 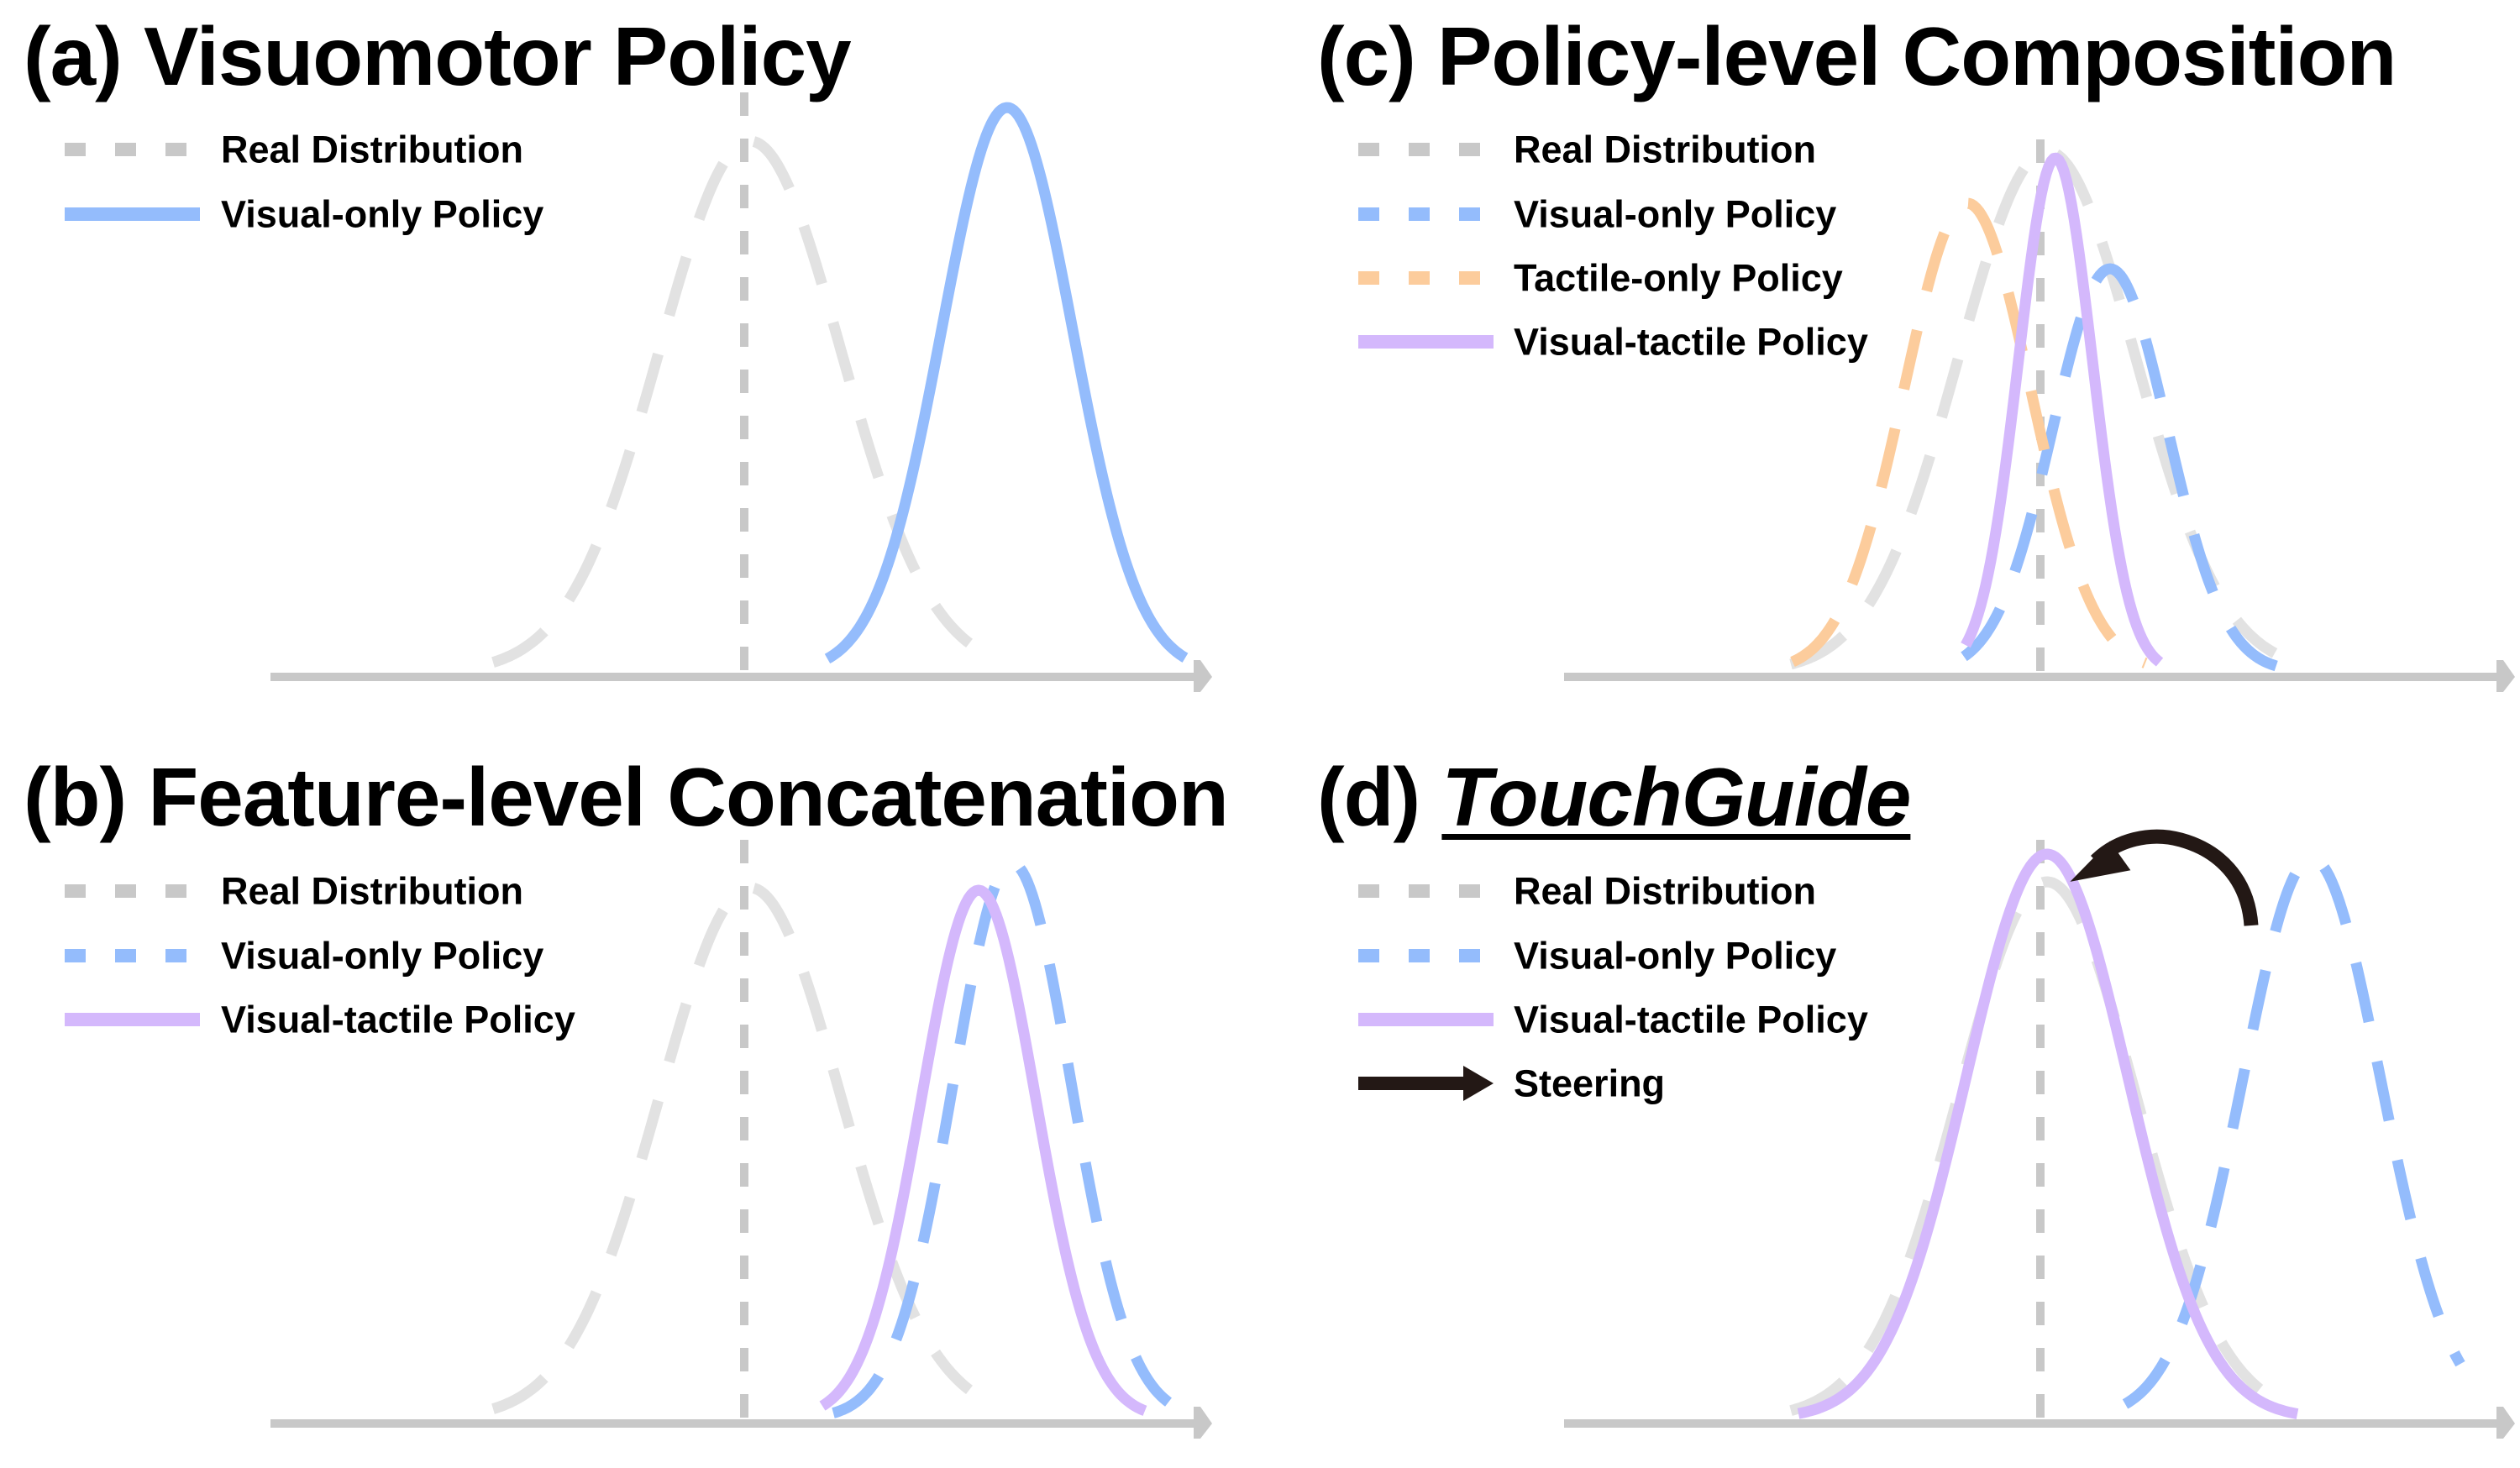 I want to click on panel-title-a: (a) Visuomotor Policy, so click(x=438, y=56).